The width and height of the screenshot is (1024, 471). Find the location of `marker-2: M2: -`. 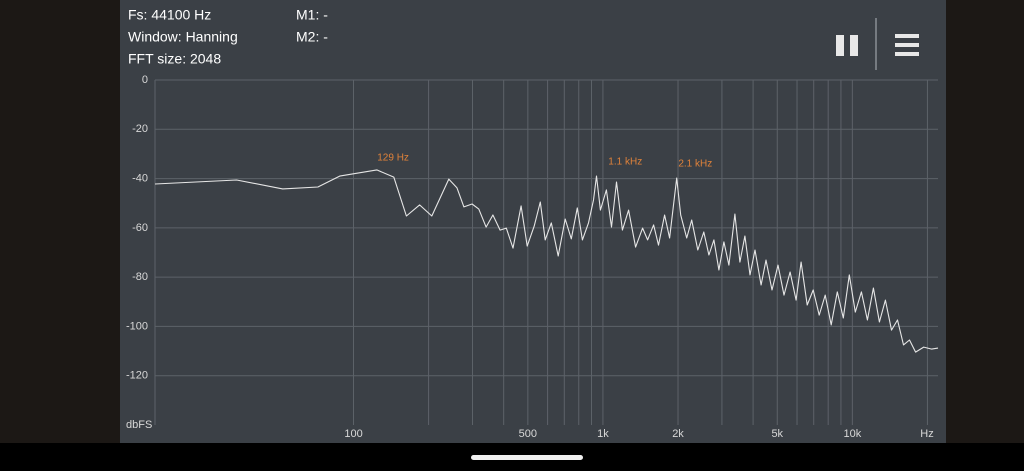

marker-2: M2: - is located at coordinates (312, 37).